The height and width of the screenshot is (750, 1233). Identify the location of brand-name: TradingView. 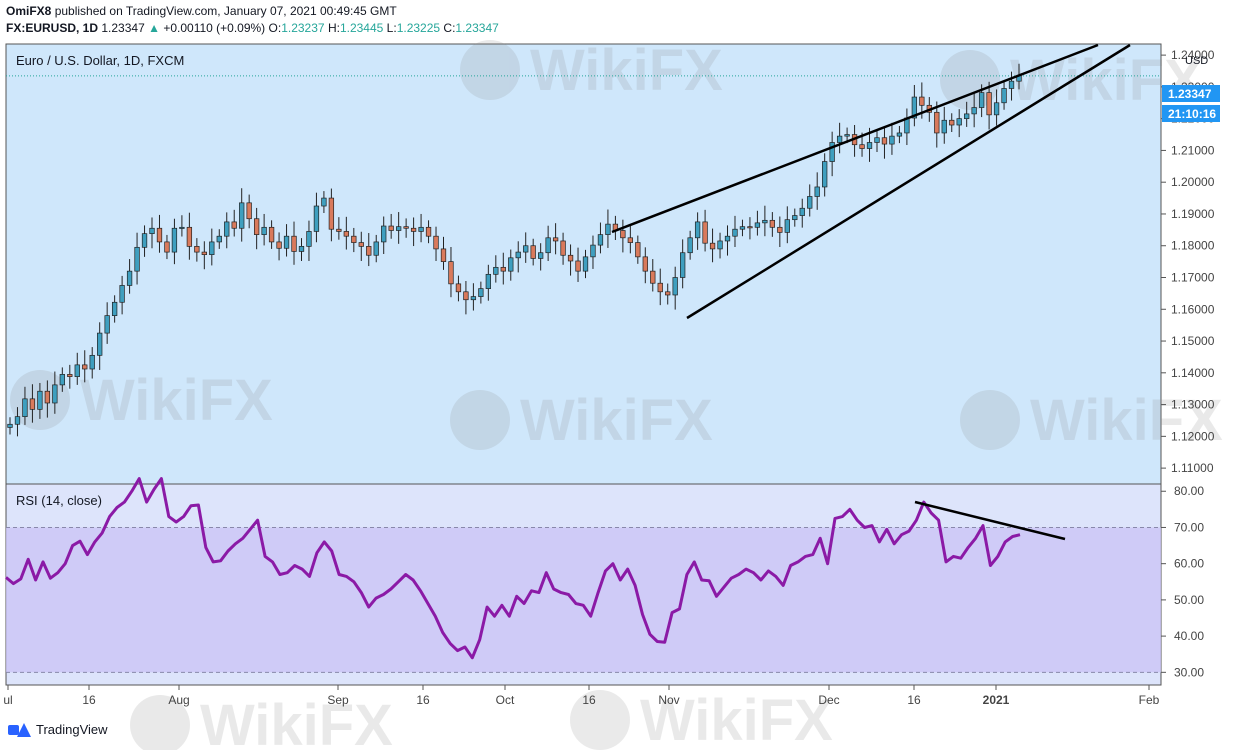
(72, 729).